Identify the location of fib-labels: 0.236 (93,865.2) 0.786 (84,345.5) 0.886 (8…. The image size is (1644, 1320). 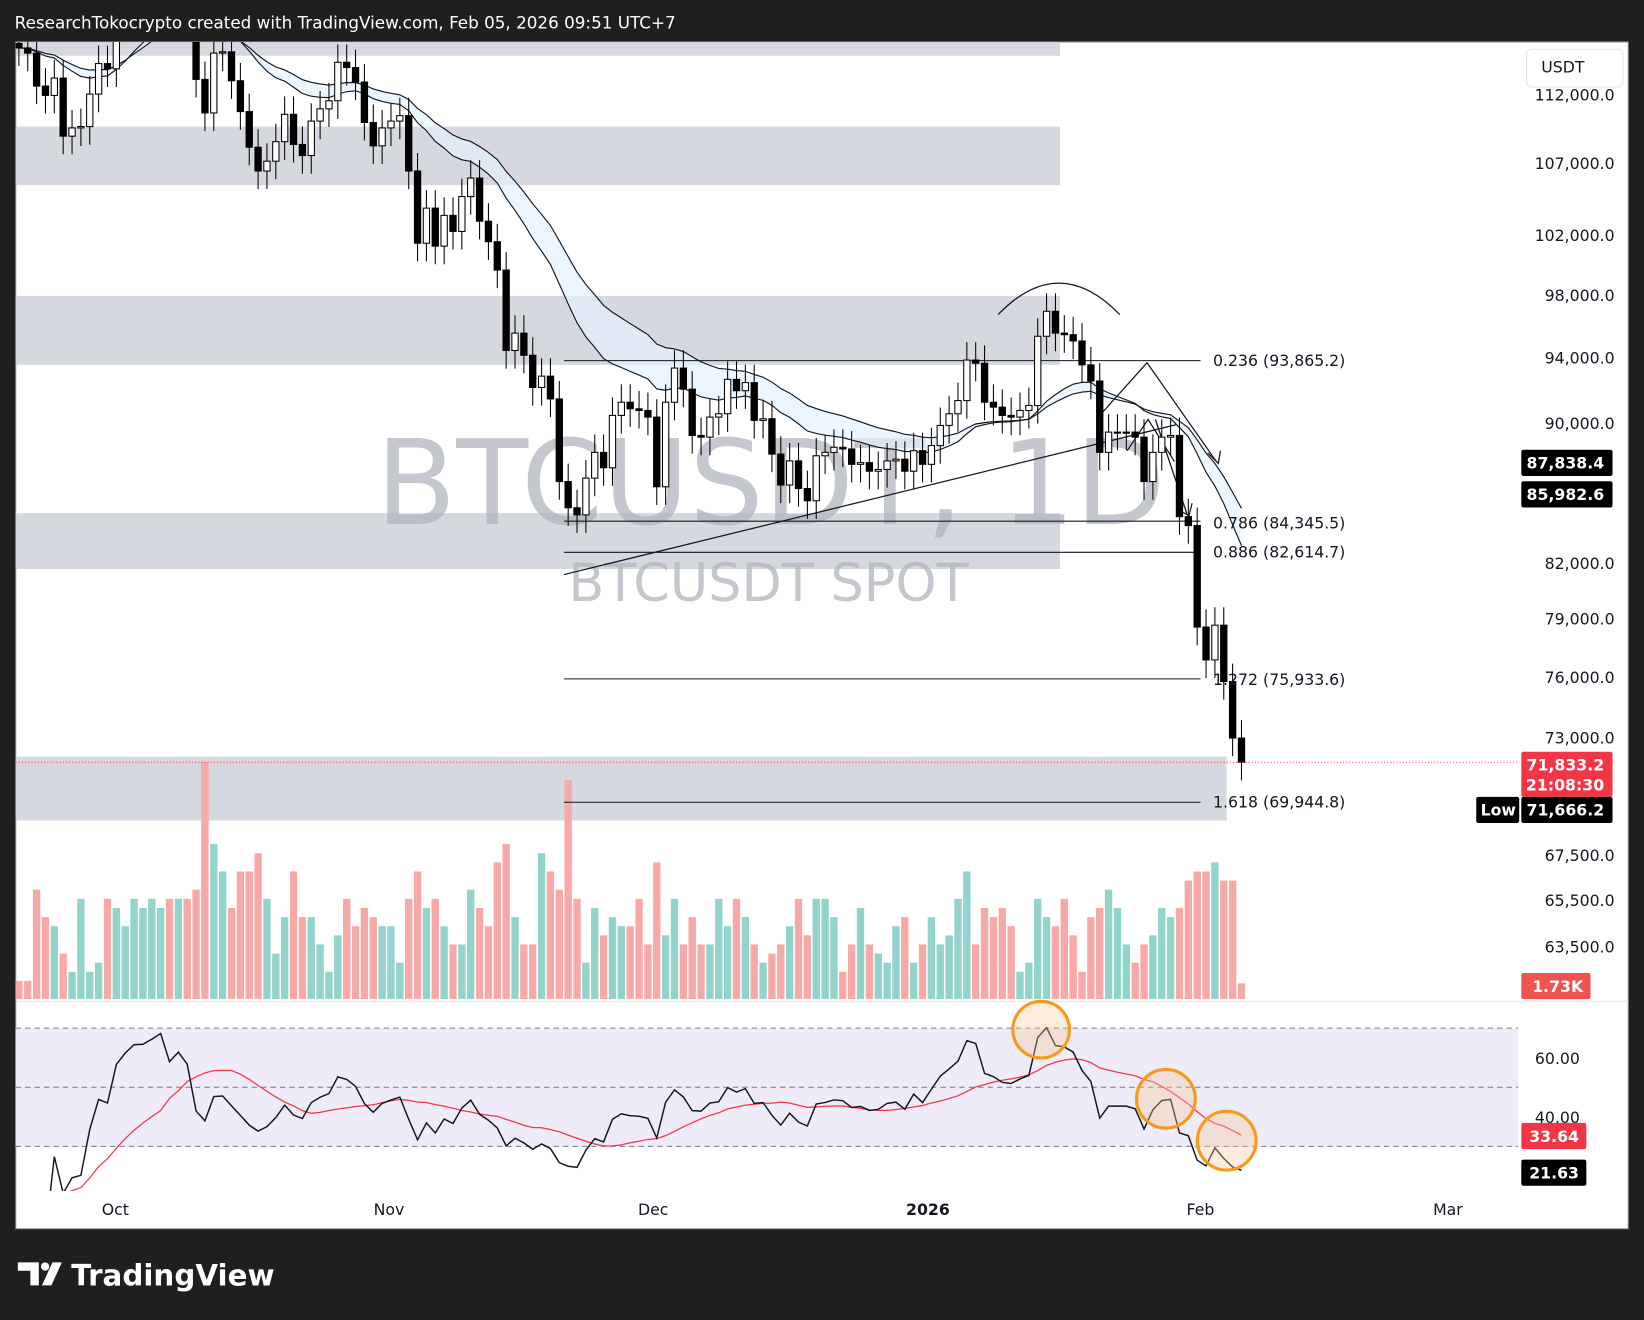
(1279, 581).